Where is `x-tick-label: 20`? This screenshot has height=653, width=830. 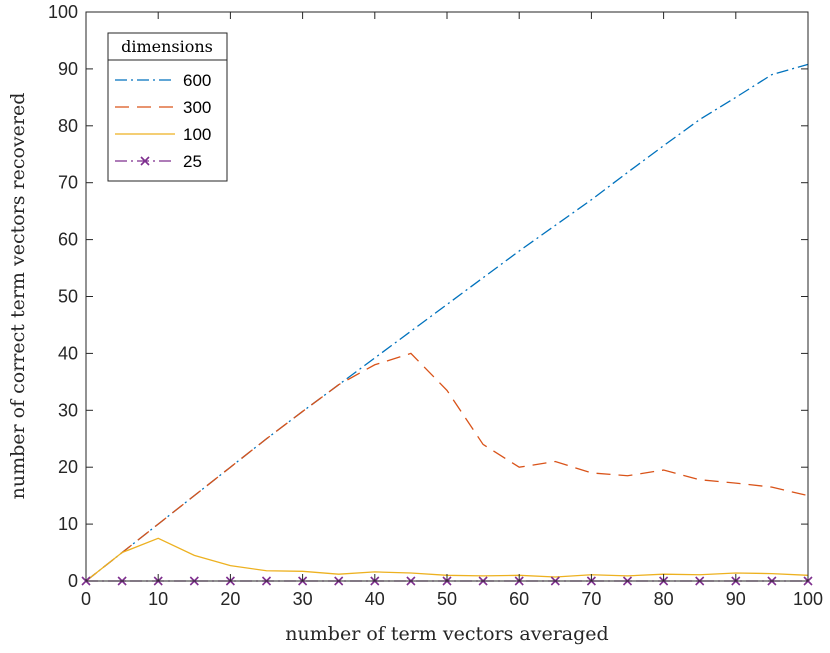
x-tick-label: 20 is located at coordinates (230, 599).